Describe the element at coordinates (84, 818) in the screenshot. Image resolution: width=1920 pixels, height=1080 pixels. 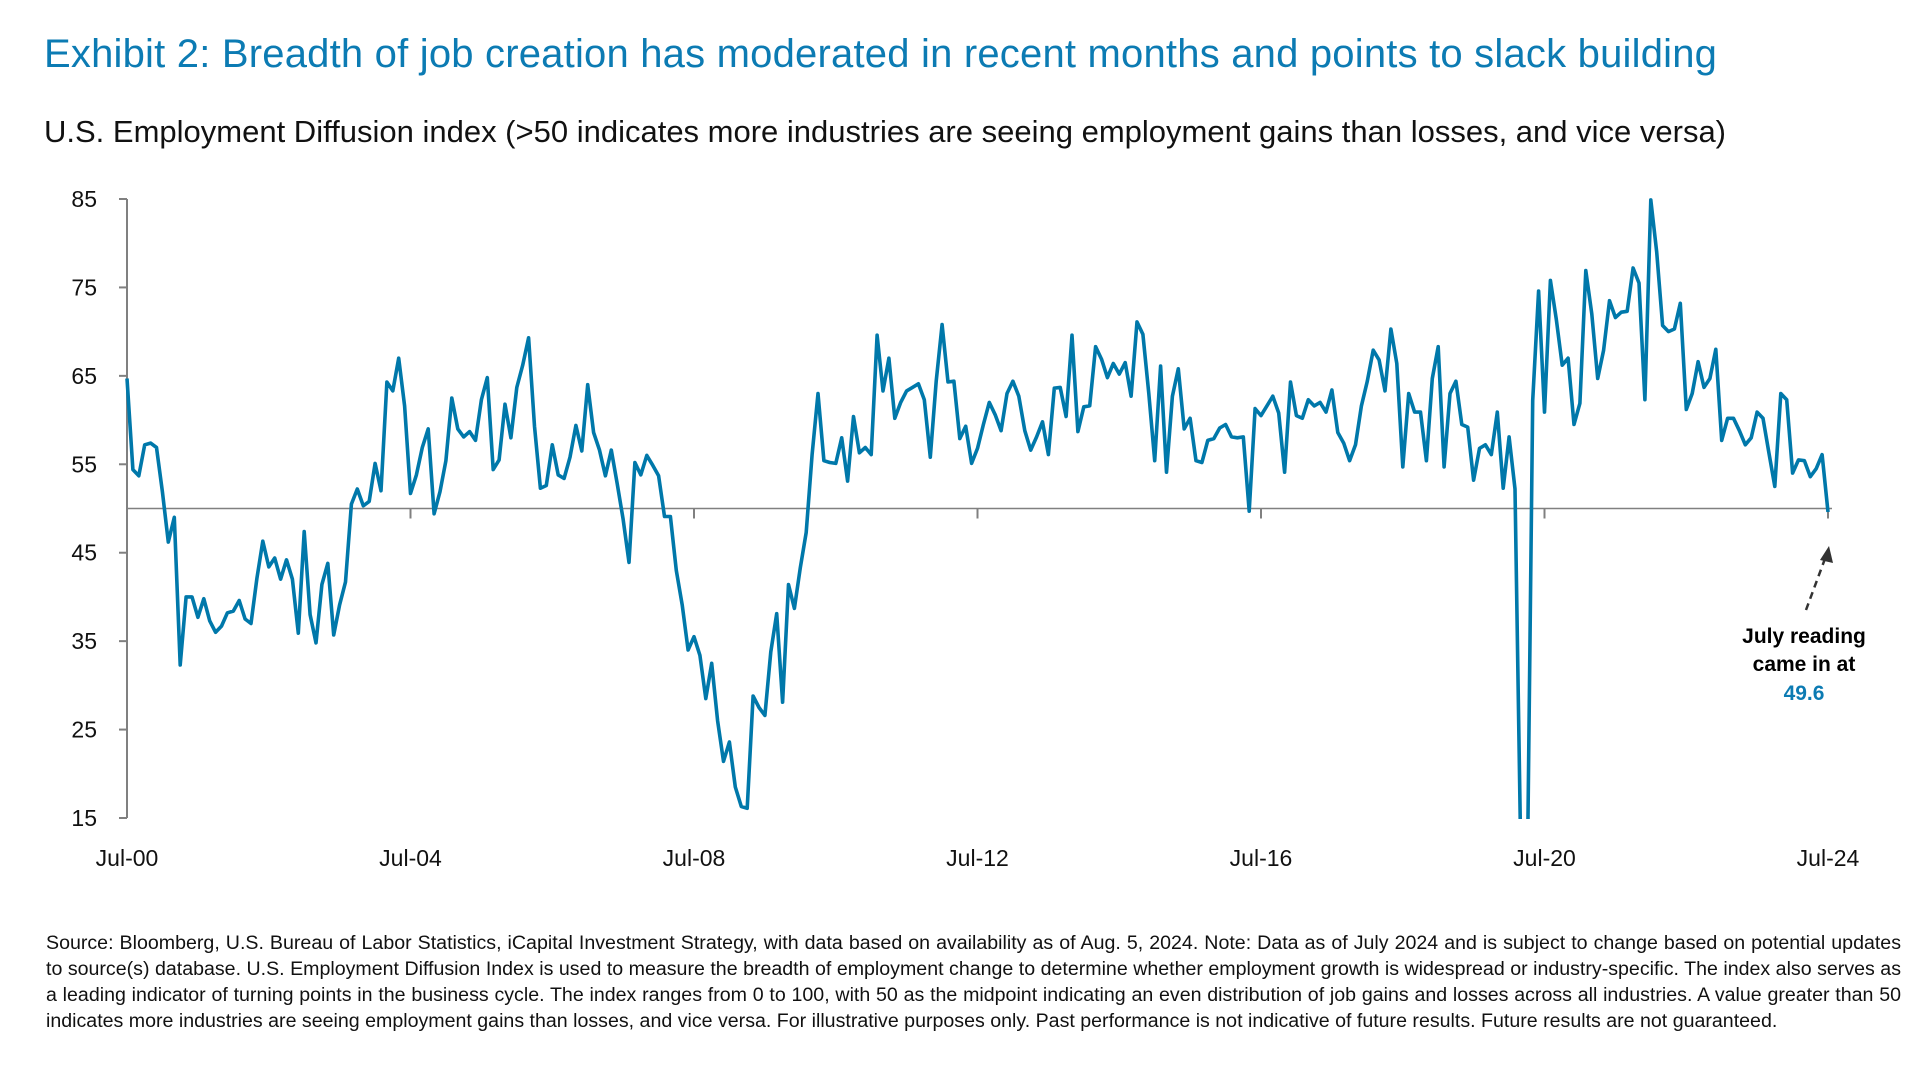
I see `y-tick-label: 15` at that location.